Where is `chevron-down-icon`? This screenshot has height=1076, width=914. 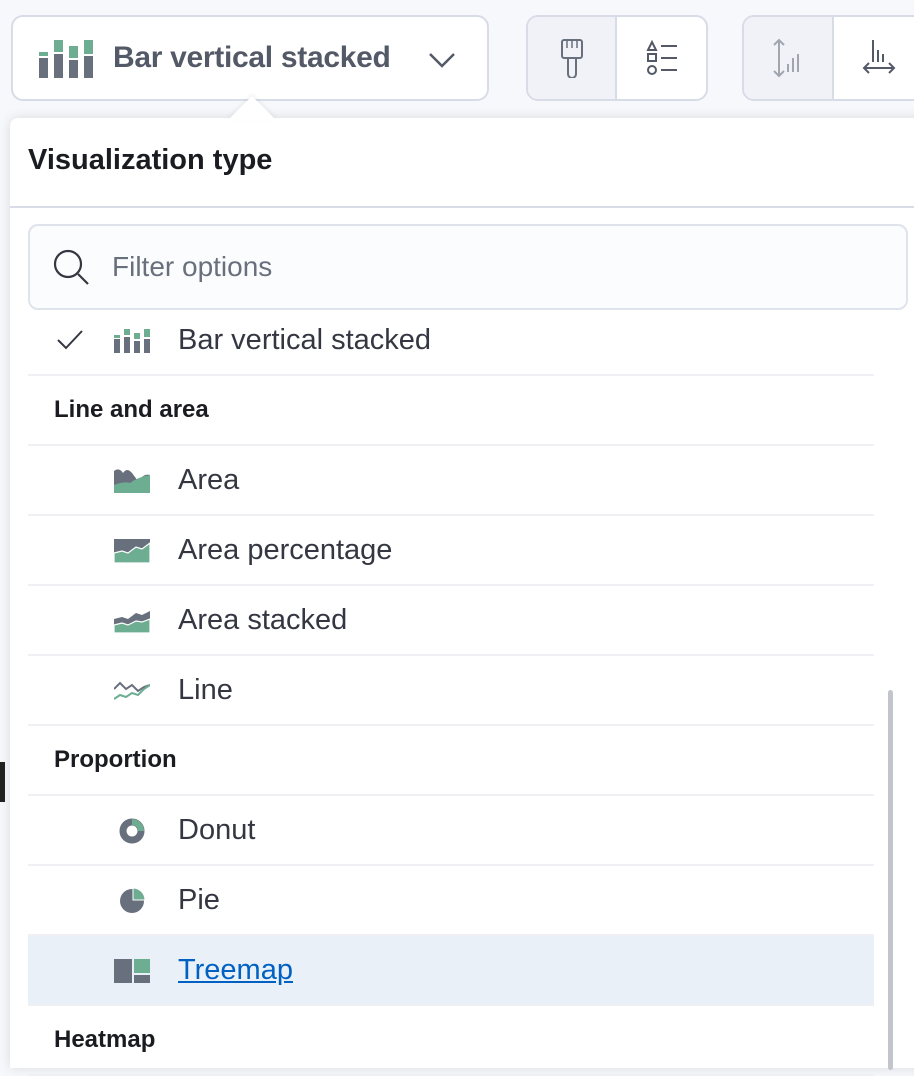 chevron-down-icon is located at coordinates (442, 60).